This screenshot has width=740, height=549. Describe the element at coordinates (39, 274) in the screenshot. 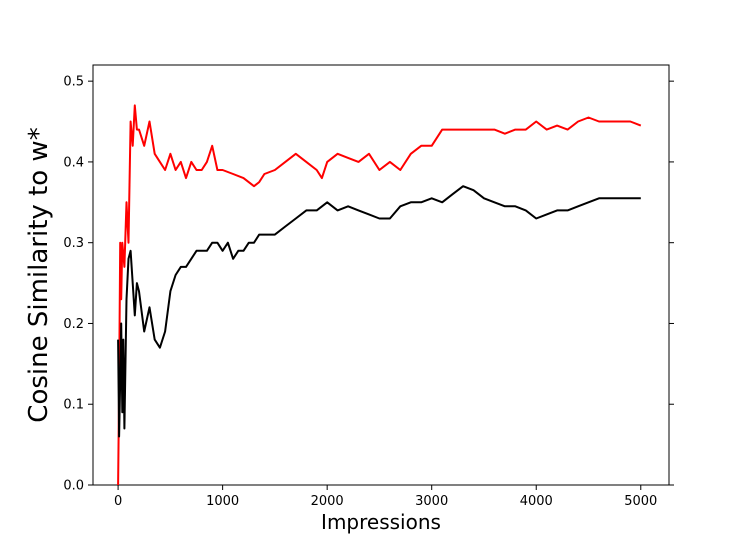

I see `y-axis-title: Cosine Similarity to w*` at that location.